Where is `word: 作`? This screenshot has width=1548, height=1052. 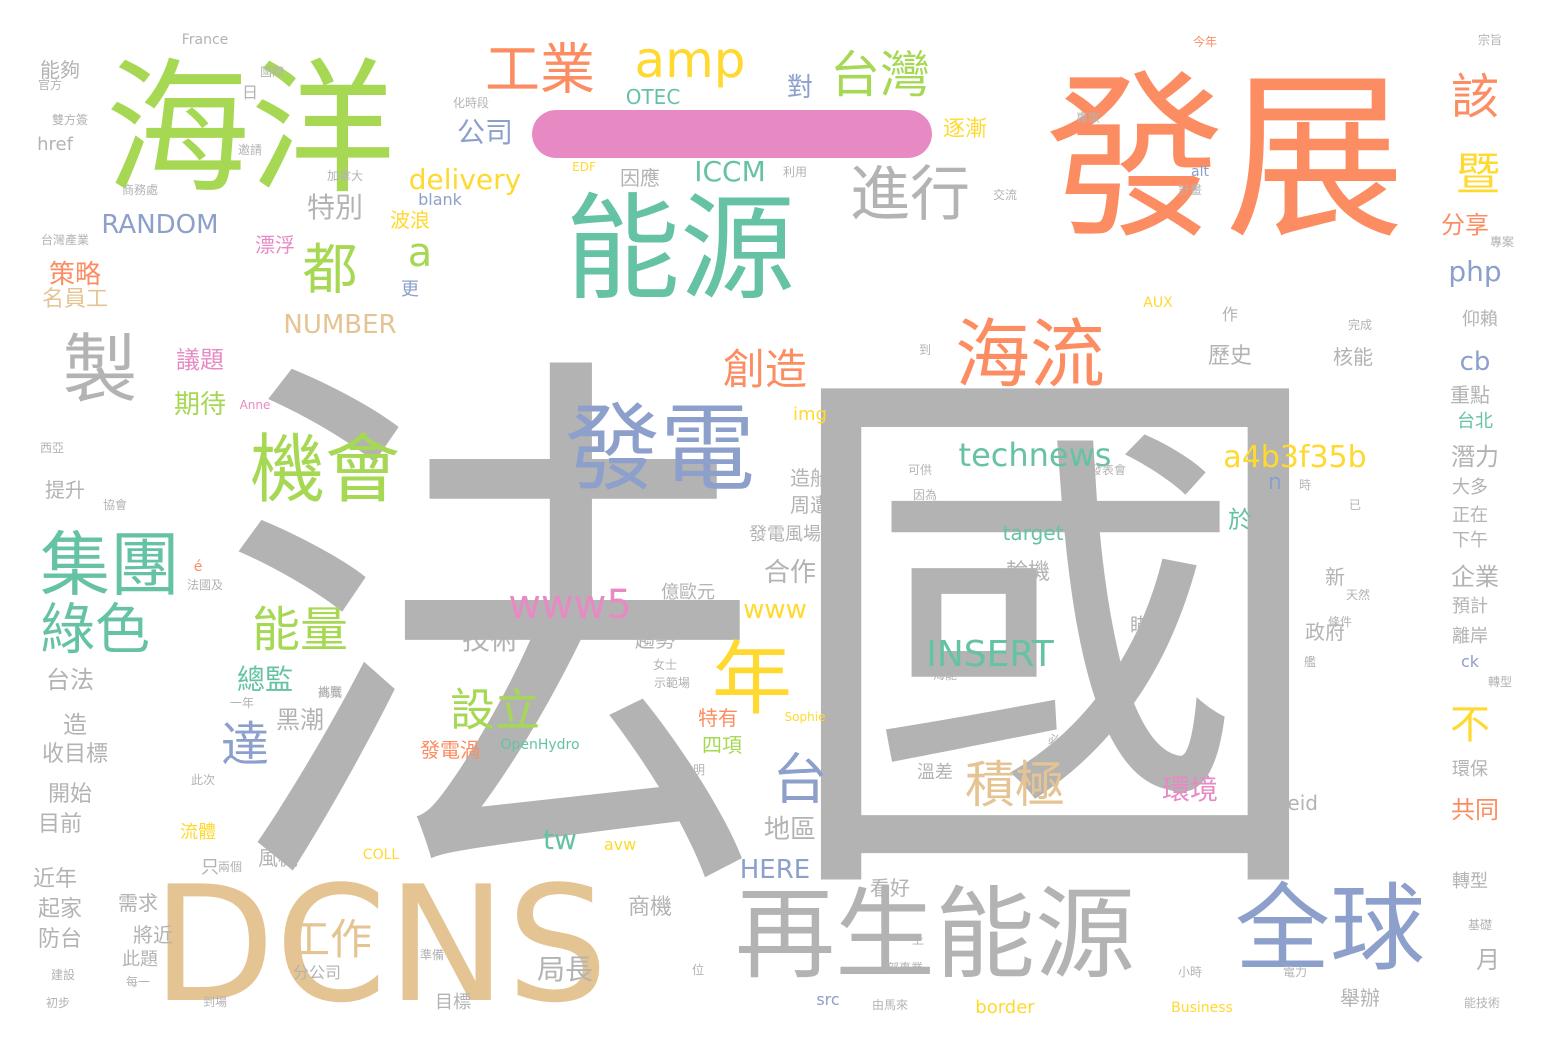 word: 作 is located at coordinates (1230, 314).